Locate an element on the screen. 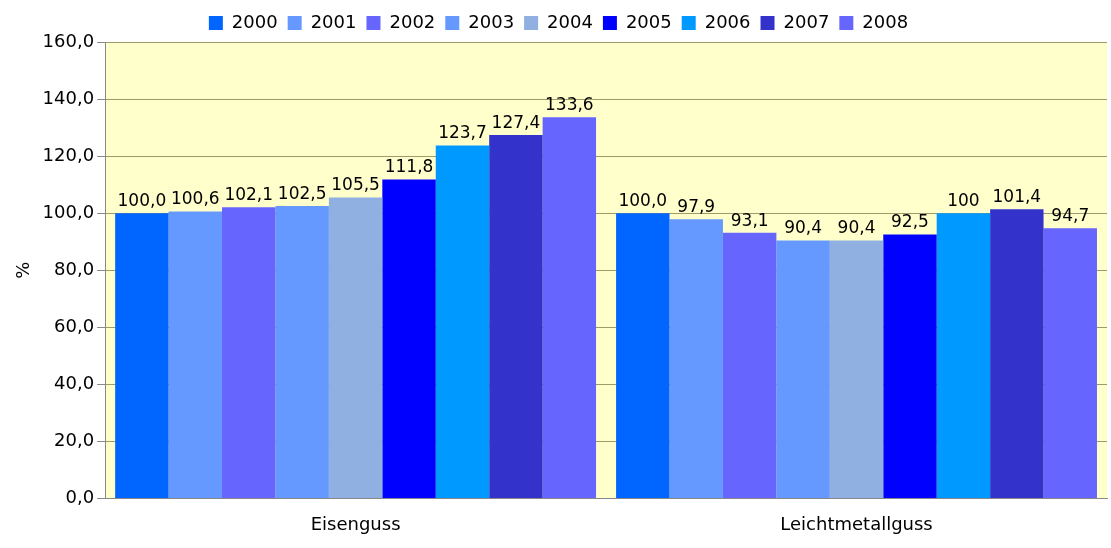 This screenshot has width=1111, height=548. legend-label: 2005 is located at coordinates (648, 21).